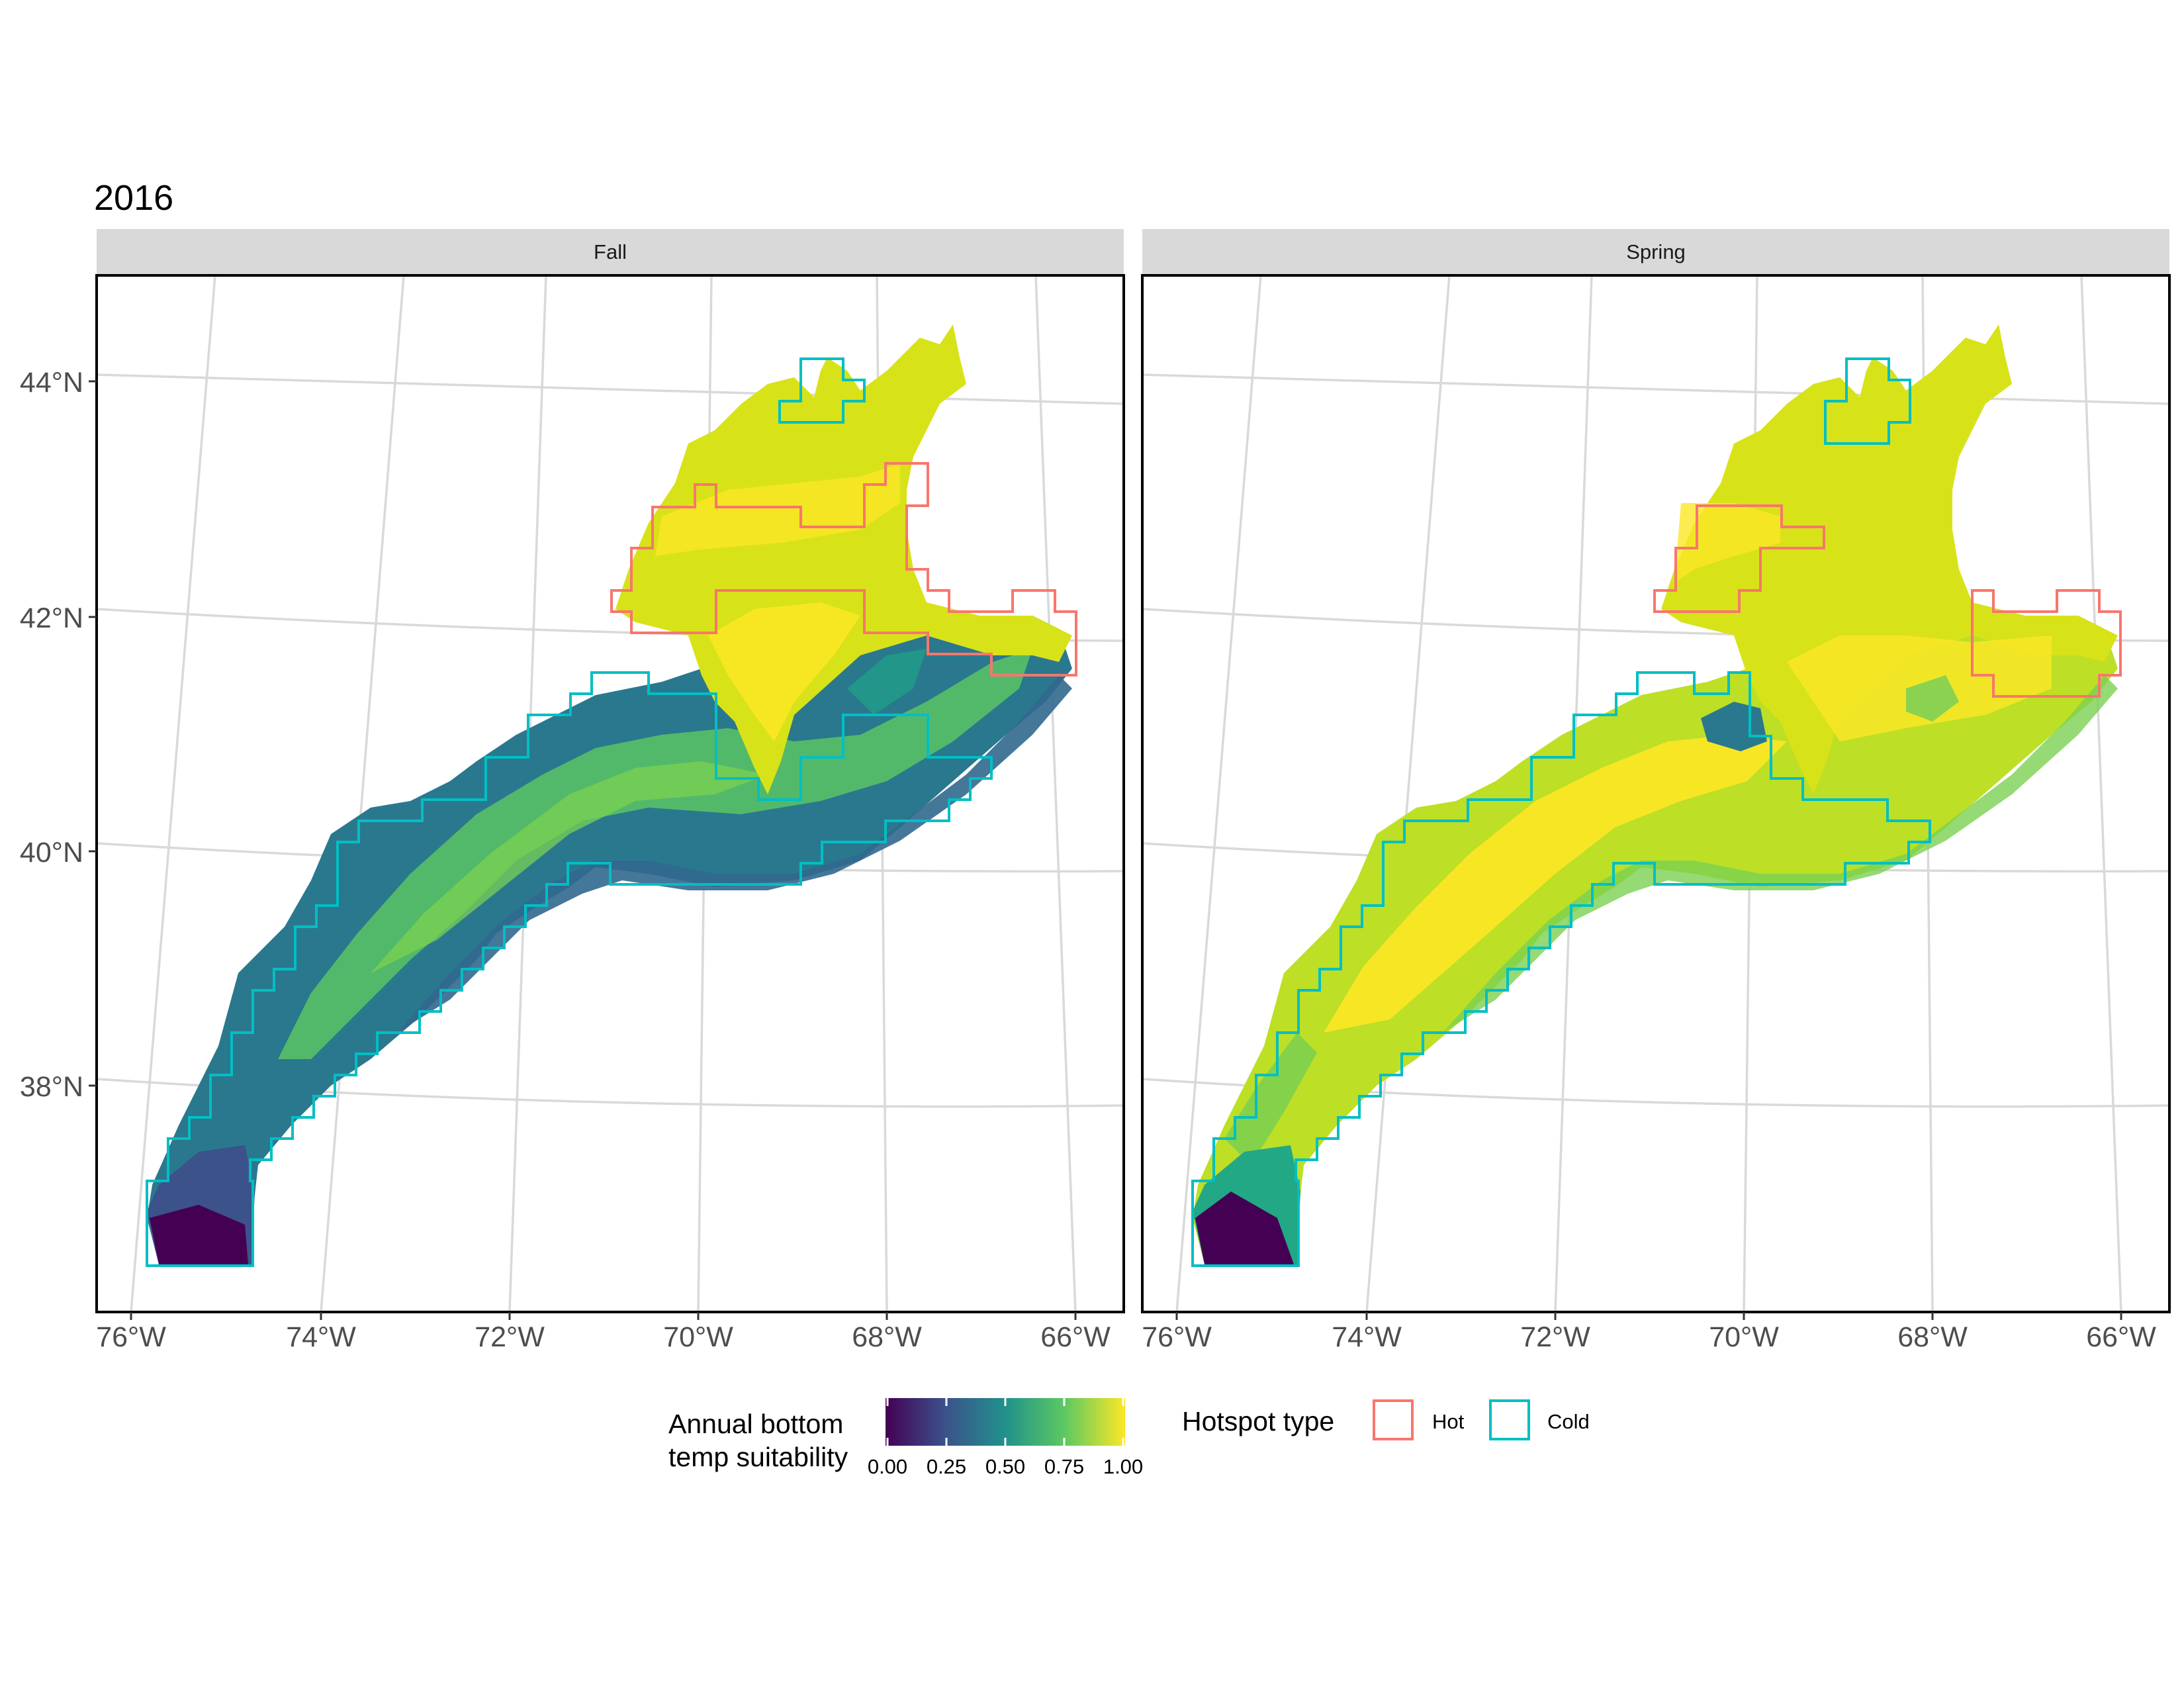  Describe the element at coordinates (1568, 1421) in the screenshot. I see `legend-label-cold: Cold` at that location.